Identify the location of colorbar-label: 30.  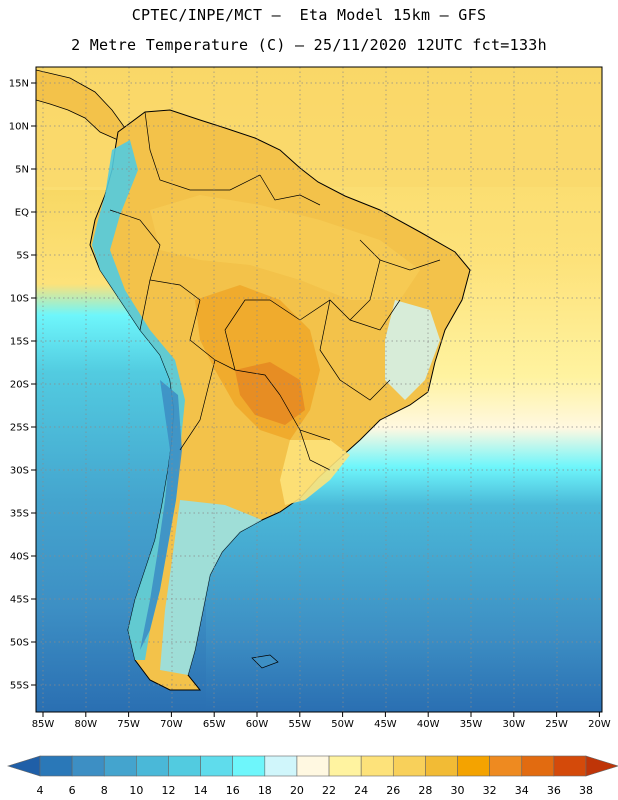
(458, 790).